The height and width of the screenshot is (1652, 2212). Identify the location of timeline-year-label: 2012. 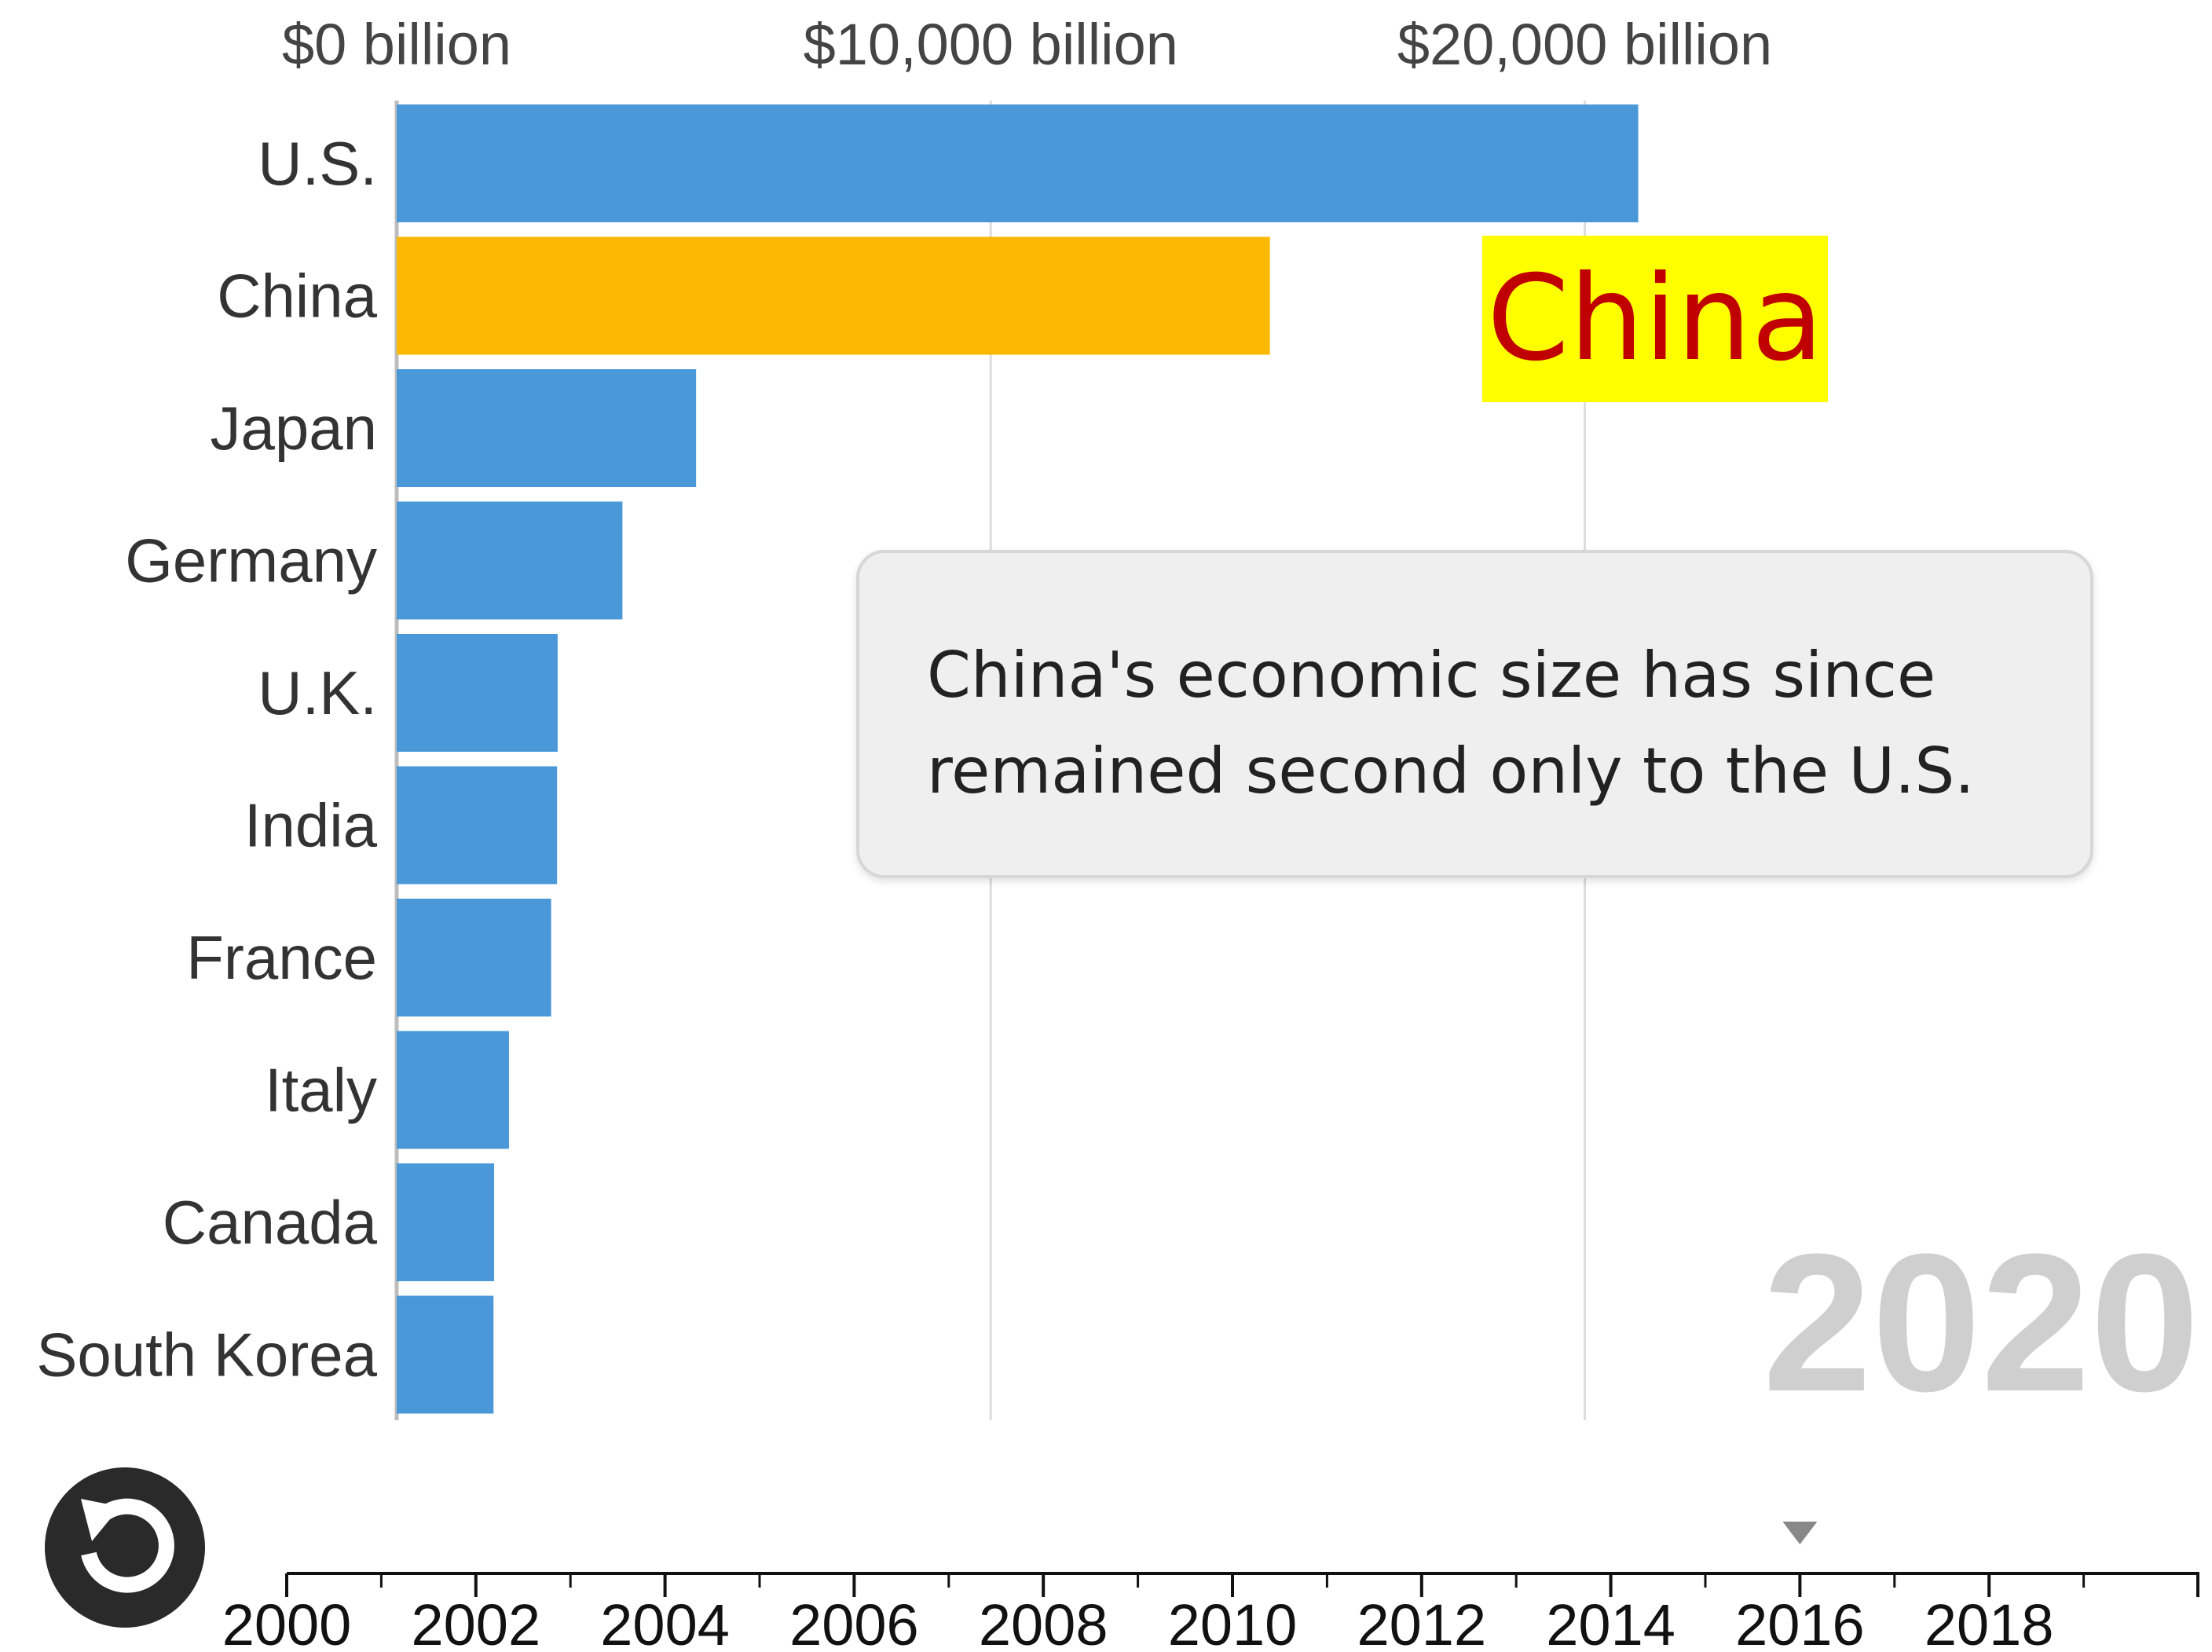
(1421, 1622).